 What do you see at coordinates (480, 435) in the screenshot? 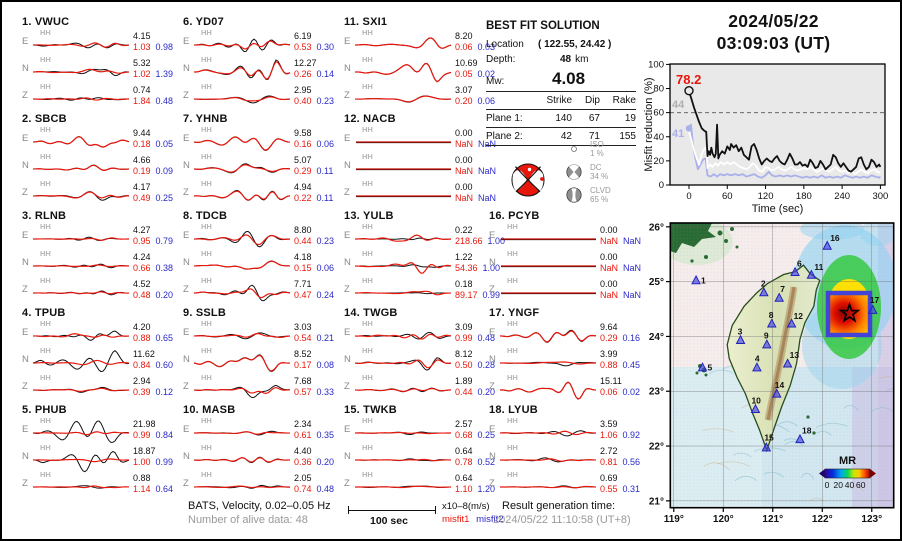
I see `misfit-values: 0.68 0.25` at bounding box center [480, 435].